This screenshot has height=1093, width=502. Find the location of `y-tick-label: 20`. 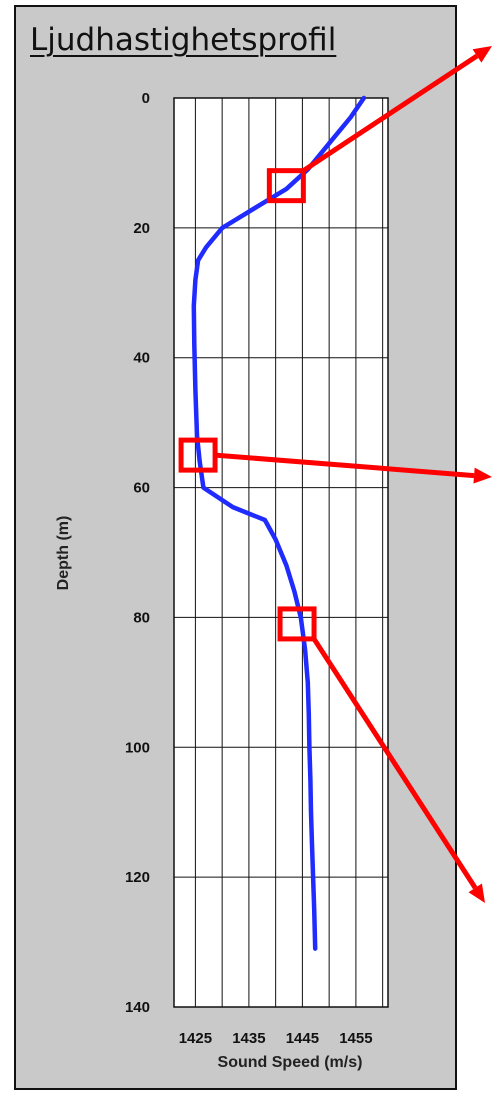

y-tick-label: 20 is located at coordinates (141, 228).